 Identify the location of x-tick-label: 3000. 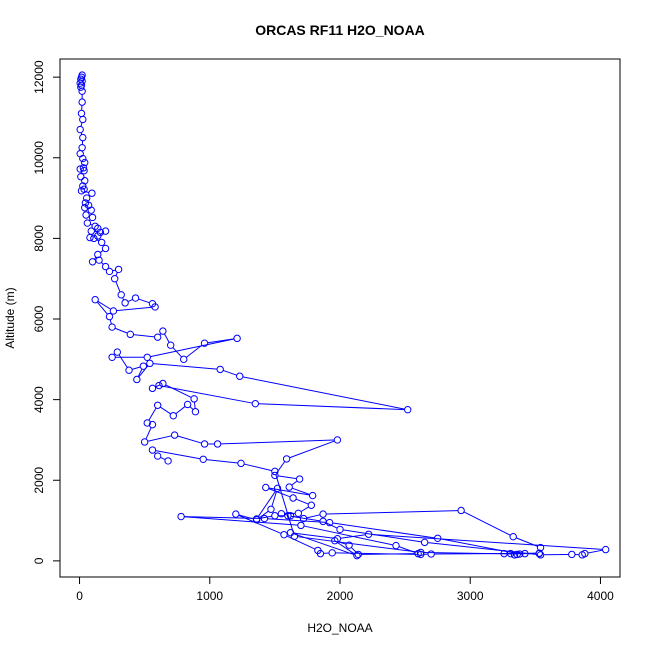
(470, 596).